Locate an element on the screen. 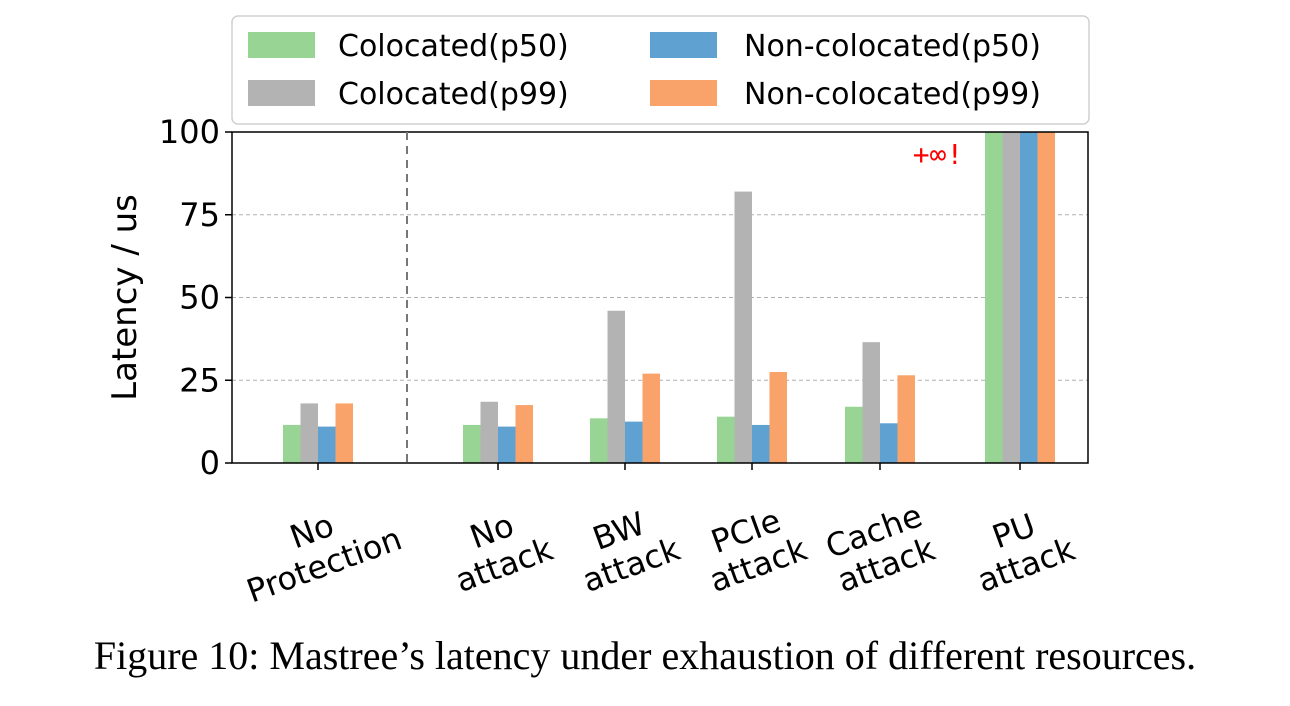 The width and height of the screenshot is (1290, 706). legend-label: Non-colocated(p50) is located at coordinates (892, 46).